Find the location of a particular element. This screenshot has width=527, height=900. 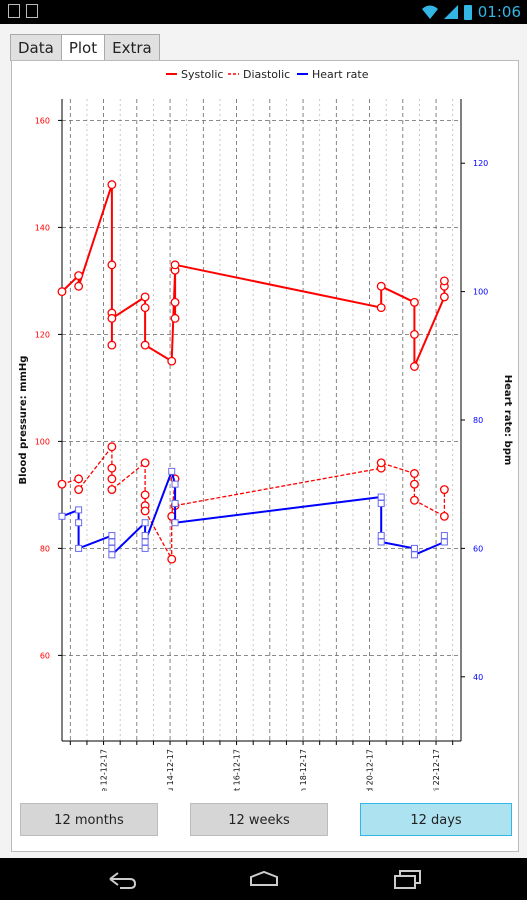

clock: 01:06 is located at coordinates (499, 12).